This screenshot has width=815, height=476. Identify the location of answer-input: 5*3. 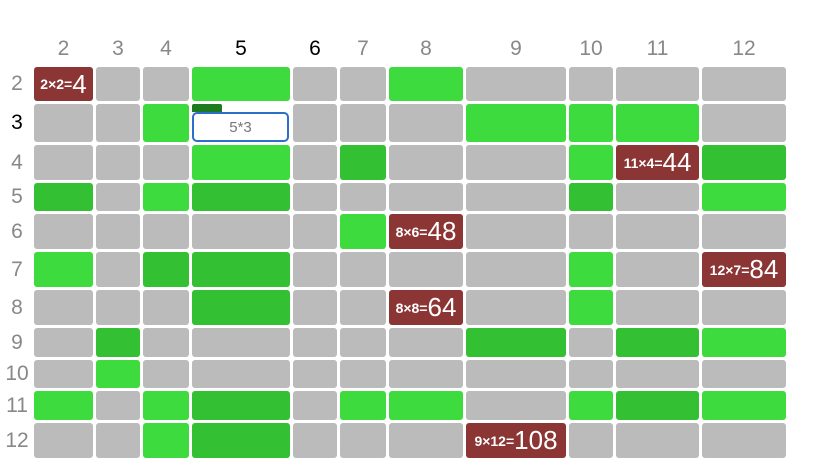
(240, 127).